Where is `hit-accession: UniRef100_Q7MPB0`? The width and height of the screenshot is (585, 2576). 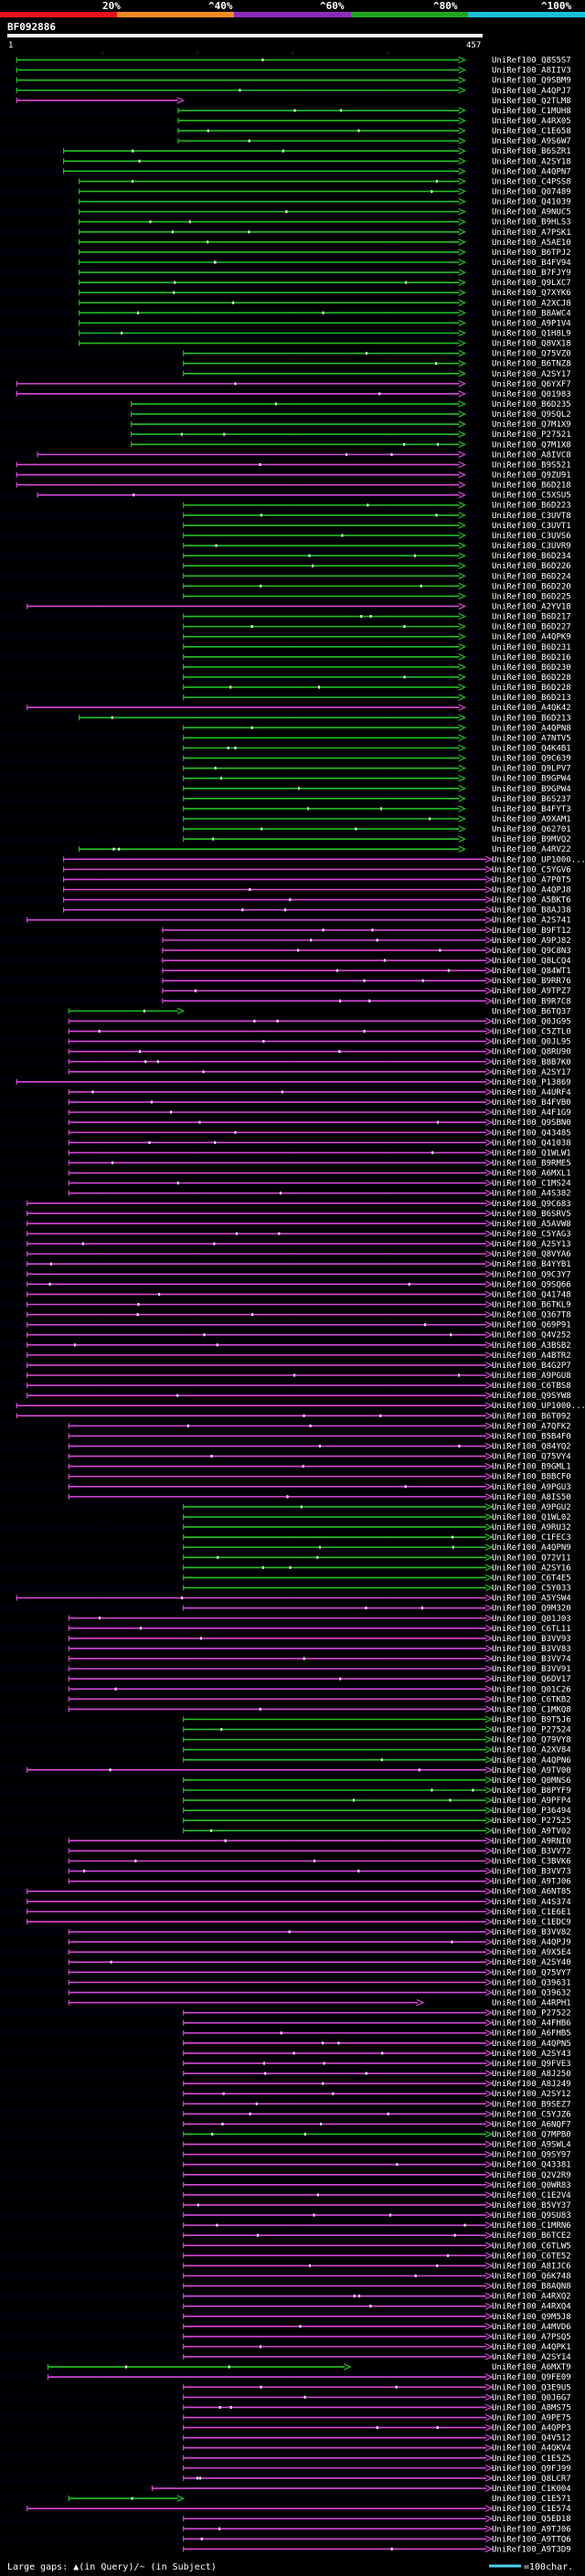 hit-accession: UniRef100_Q7MPB0 is located at coordinates (532, 2134).